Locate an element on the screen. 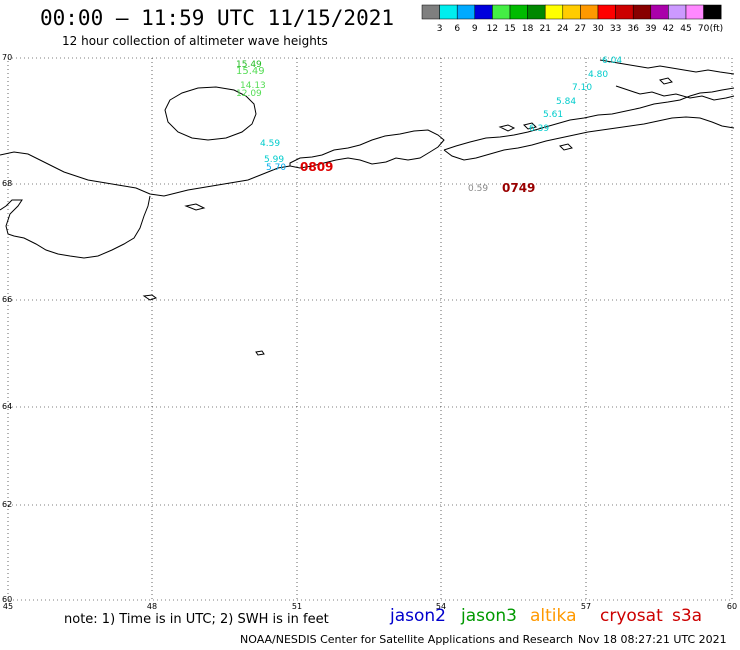 This screenshot has height=650, width=740. latitude-label: 60 is located at coordinates (7, 599).